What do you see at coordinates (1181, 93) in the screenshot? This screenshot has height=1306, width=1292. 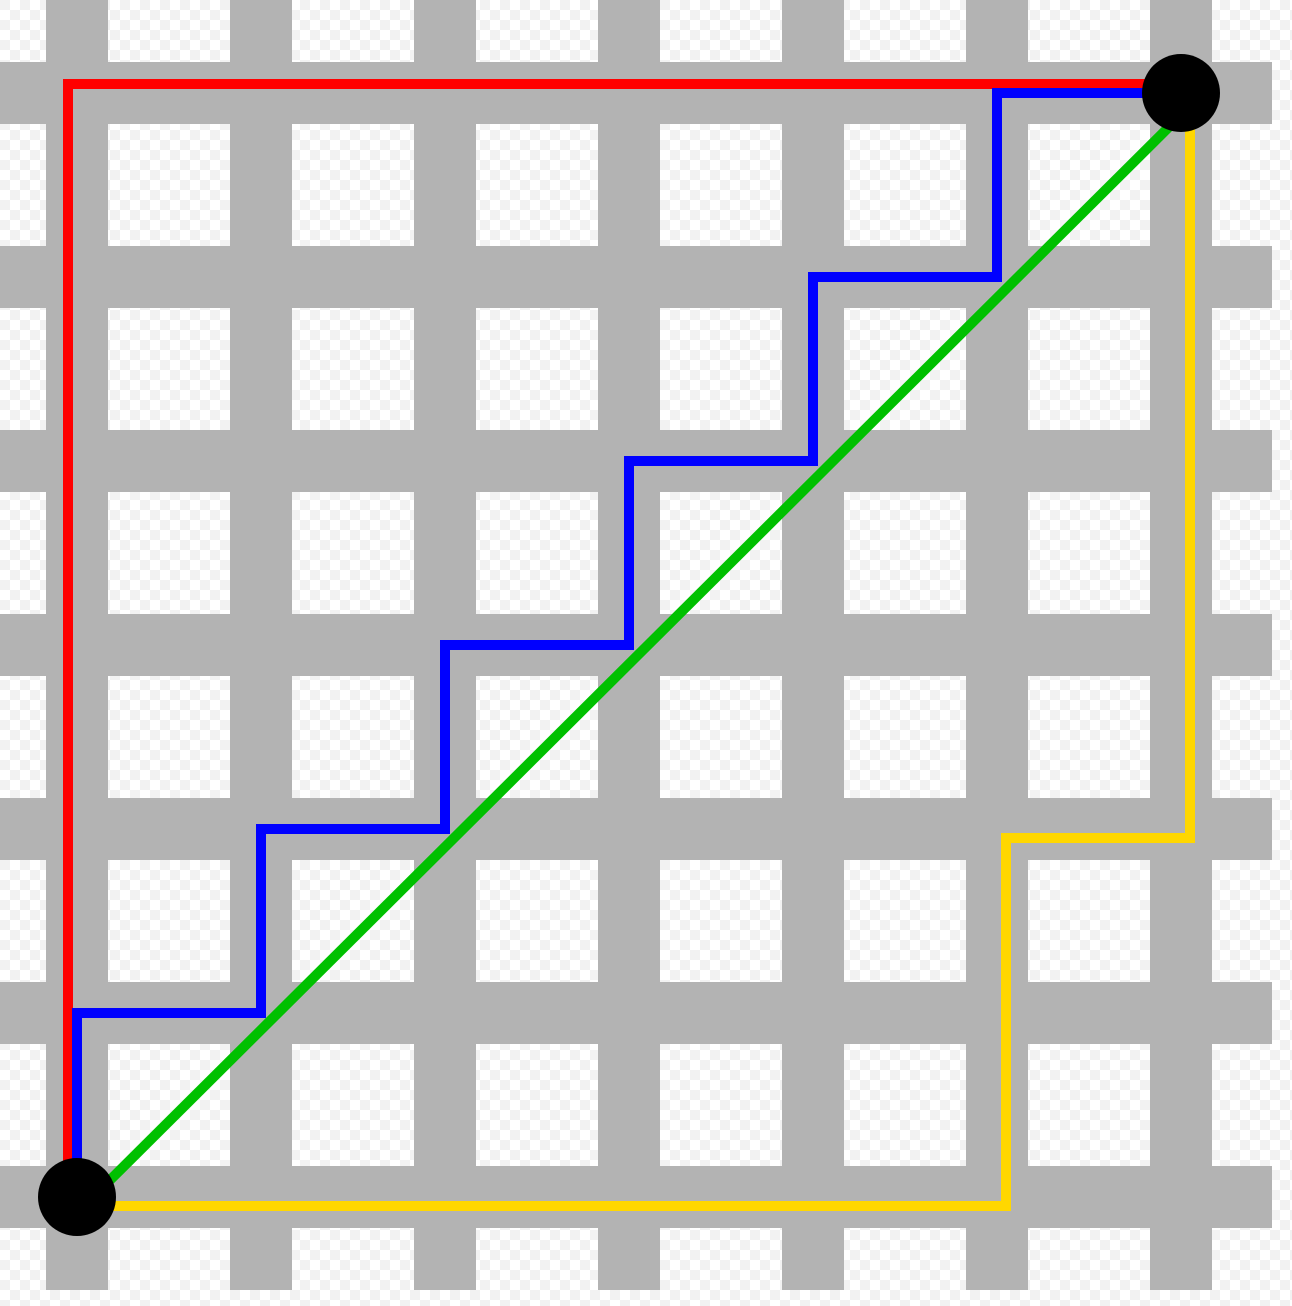 I see `end-point` at bounding box center [1181, 93].